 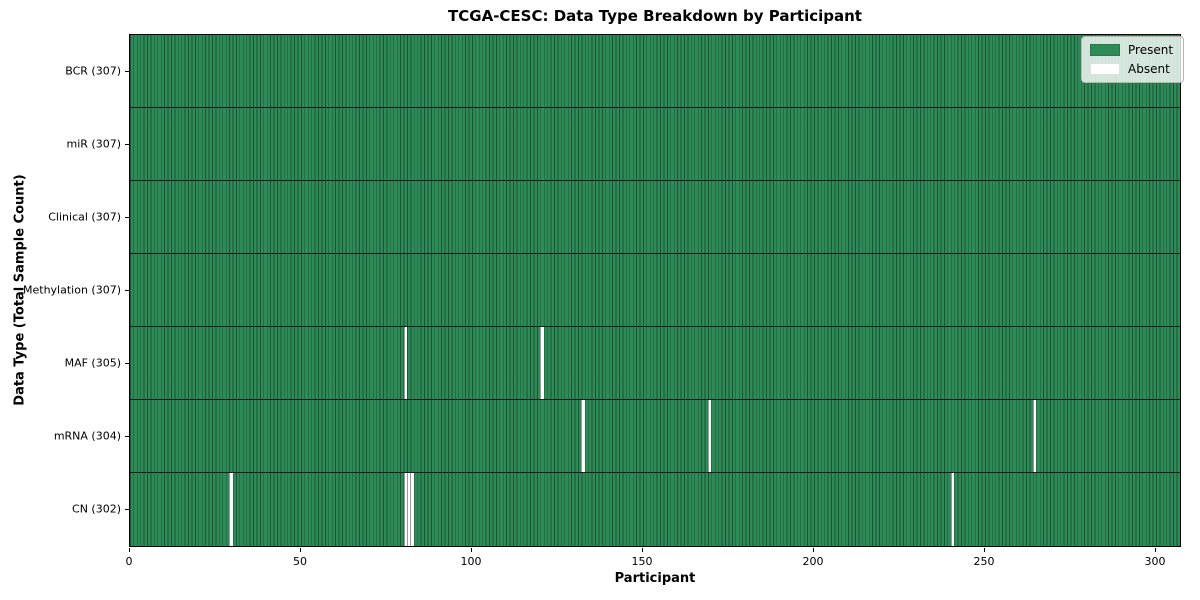 I want to click on y-tick-label: Clinical (307), so click(x=84, y=216).